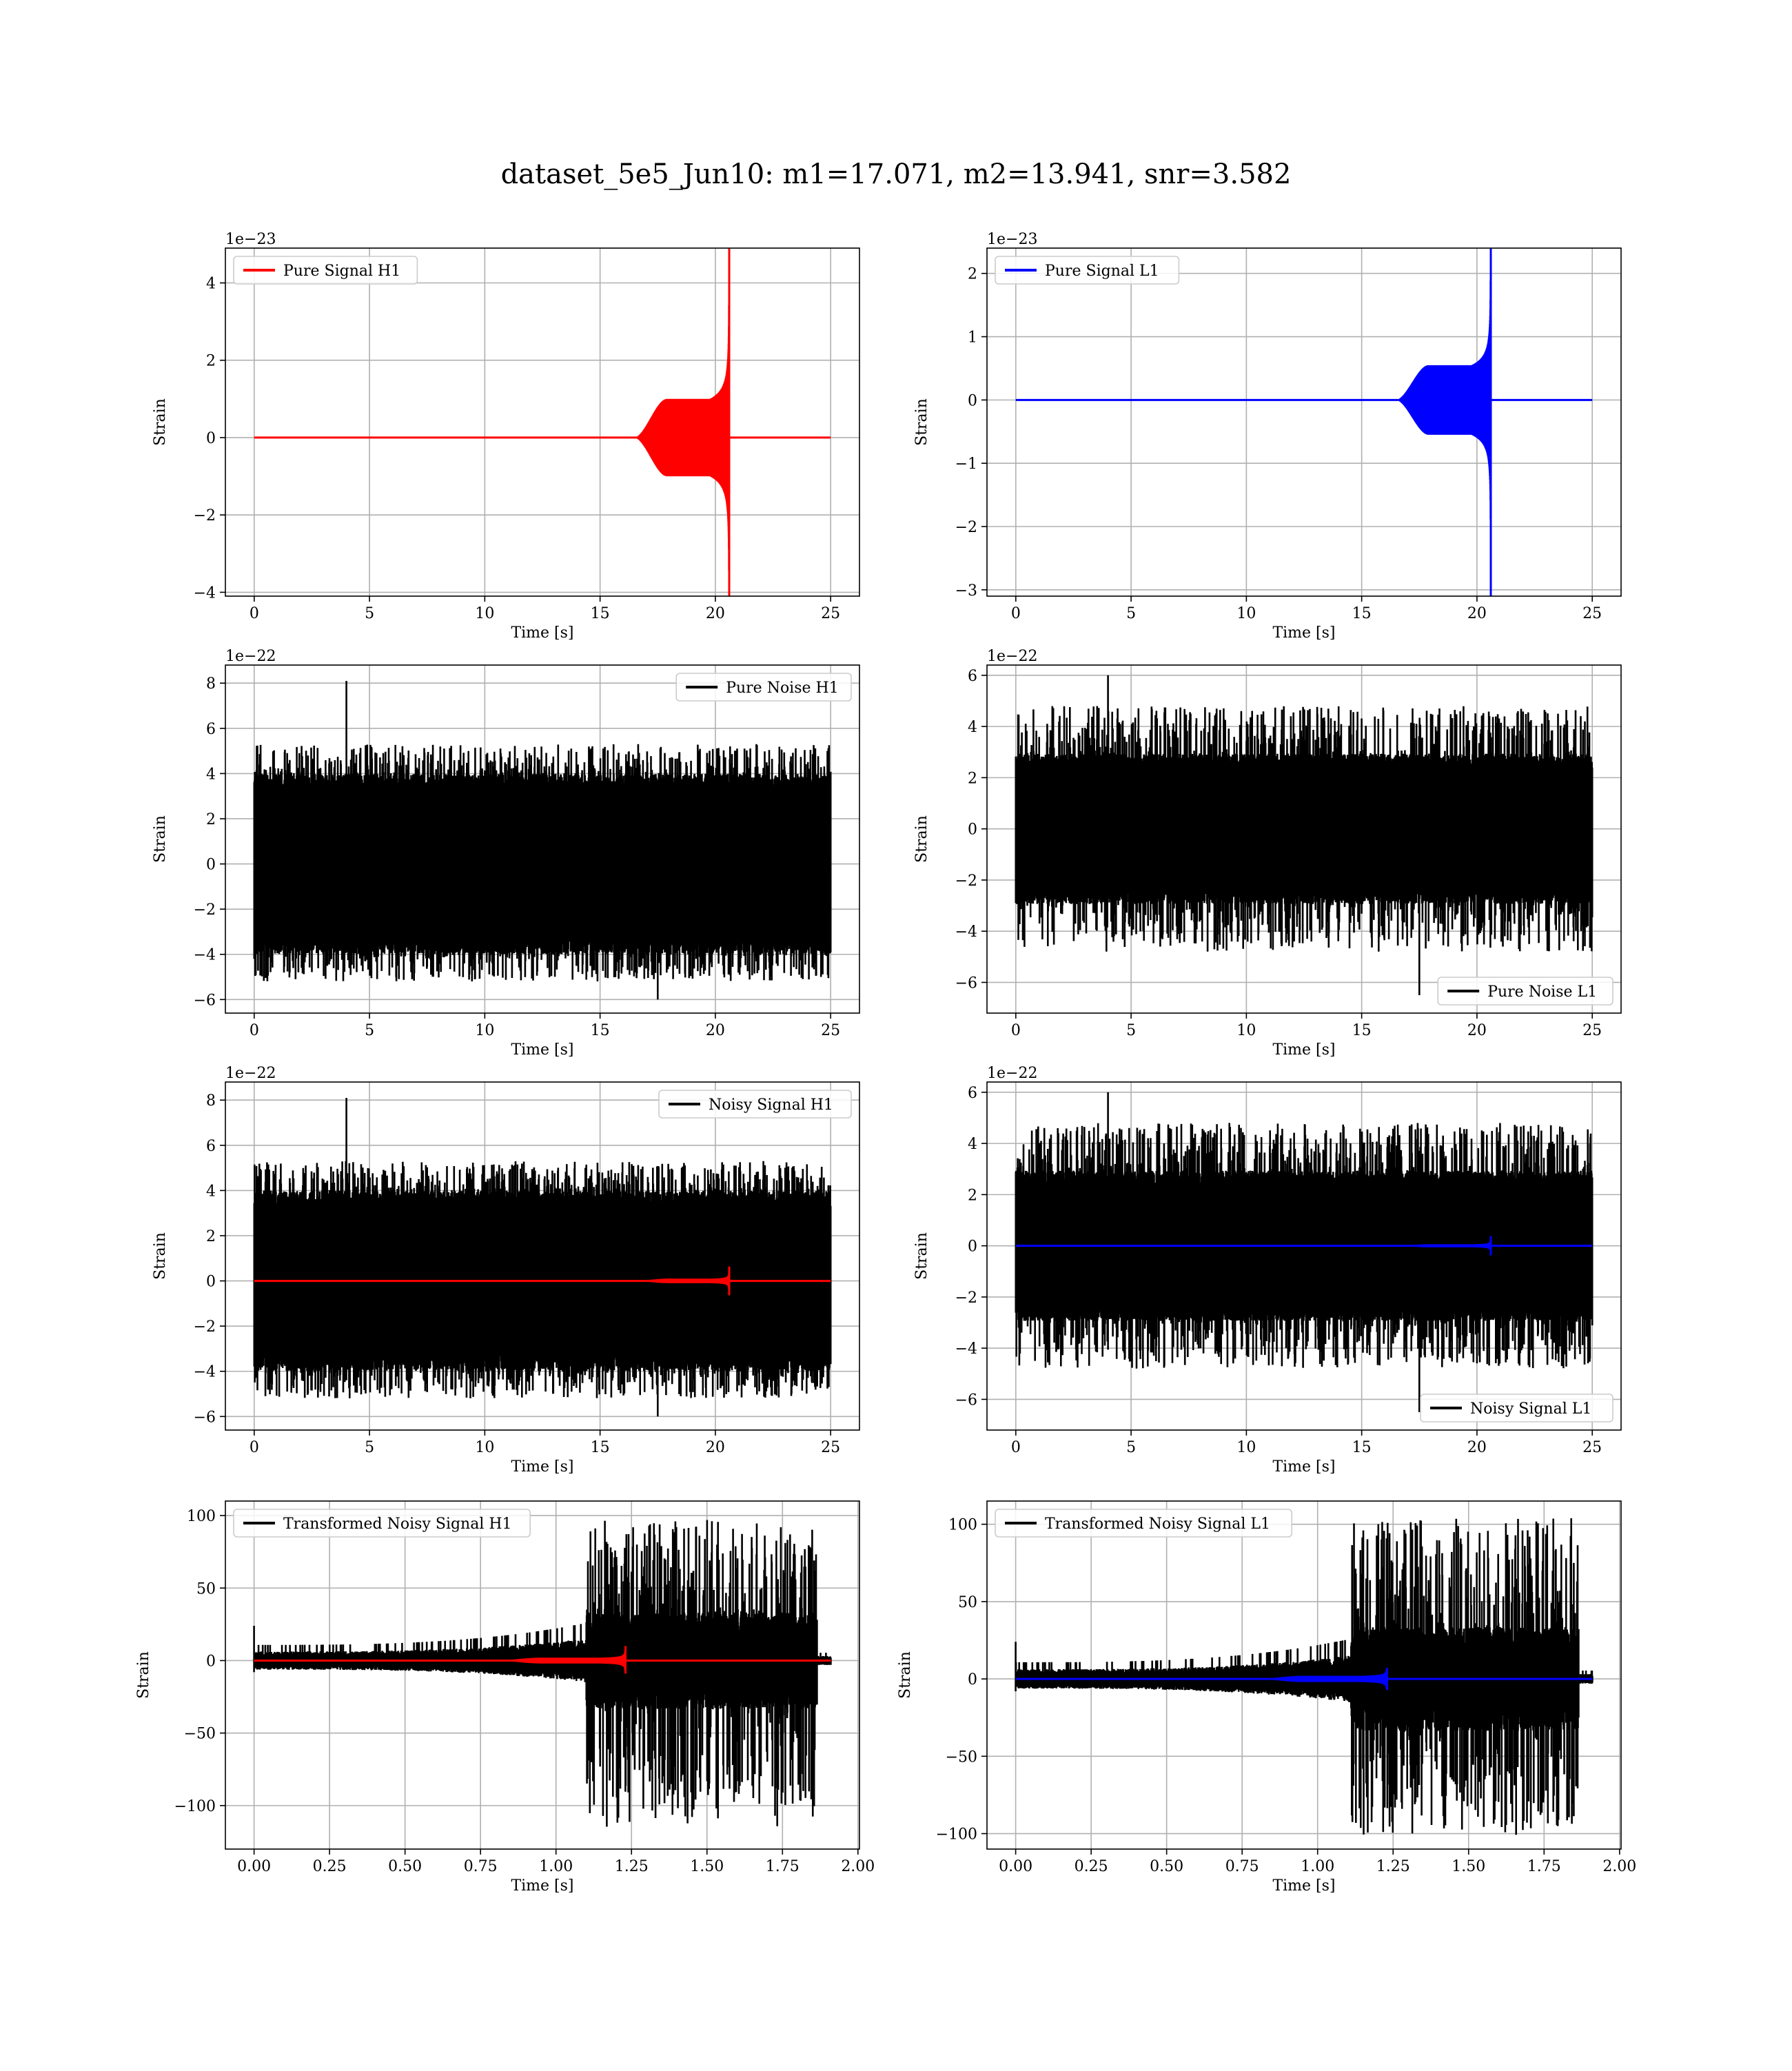  What do you see at coordinates (1012, 656) in the screenshot?
I see `offset-text: 1e−22` at bounding box center [1012, 656].